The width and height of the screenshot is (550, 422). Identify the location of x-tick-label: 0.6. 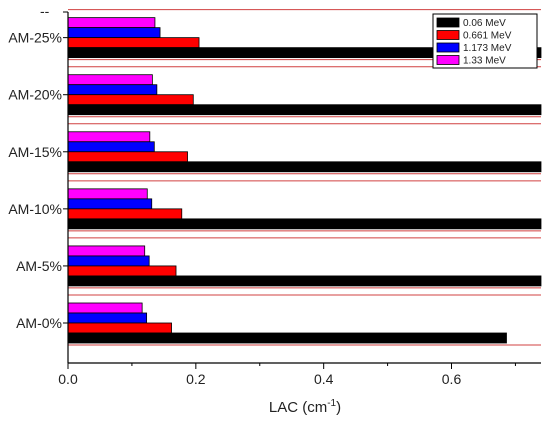
(452, 379).